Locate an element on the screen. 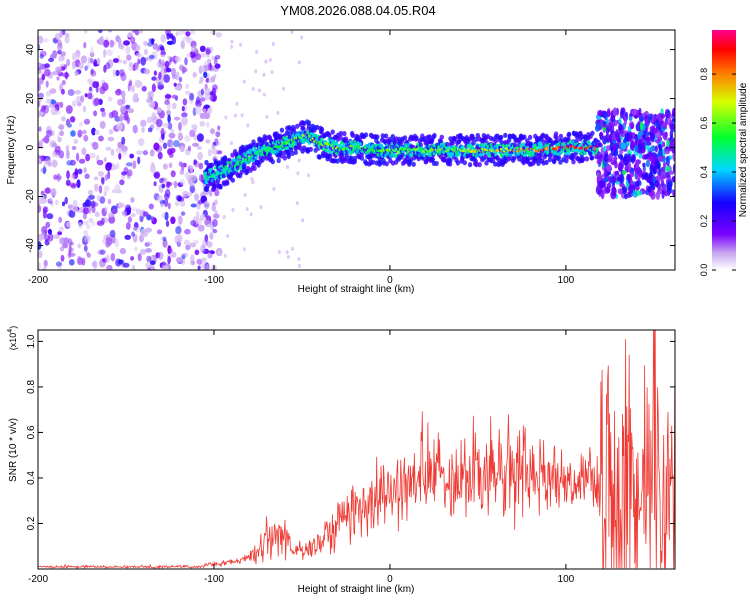 This screenshot has width=750, height=605. colorbar-ticks: 0.0 0.2 0.4 0.6 0.8 is located at coordinates (717, 172).